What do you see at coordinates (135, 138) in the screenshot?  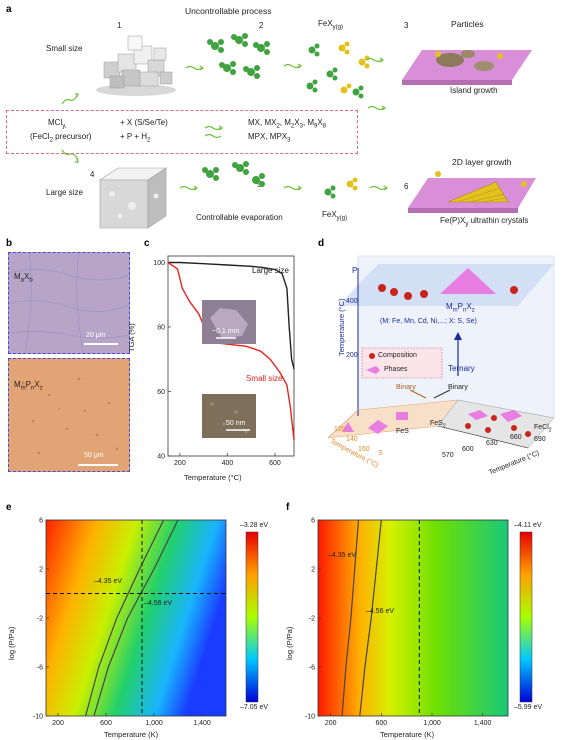 I see `box-reagent2: + P + H2` at bounding box center [135, 138].